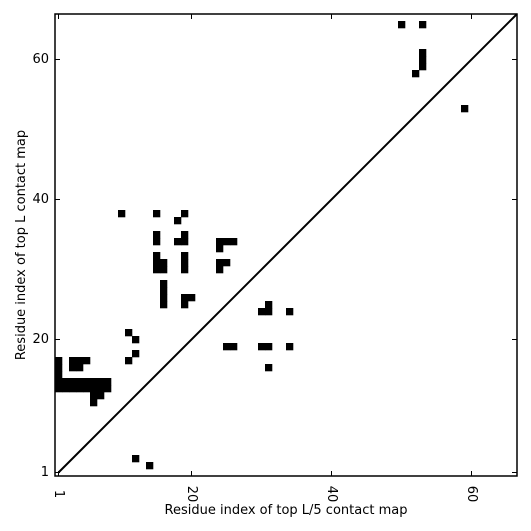  I want to click on x-axis-title: Residue index of top L/5 contact map, so click(286, 510).